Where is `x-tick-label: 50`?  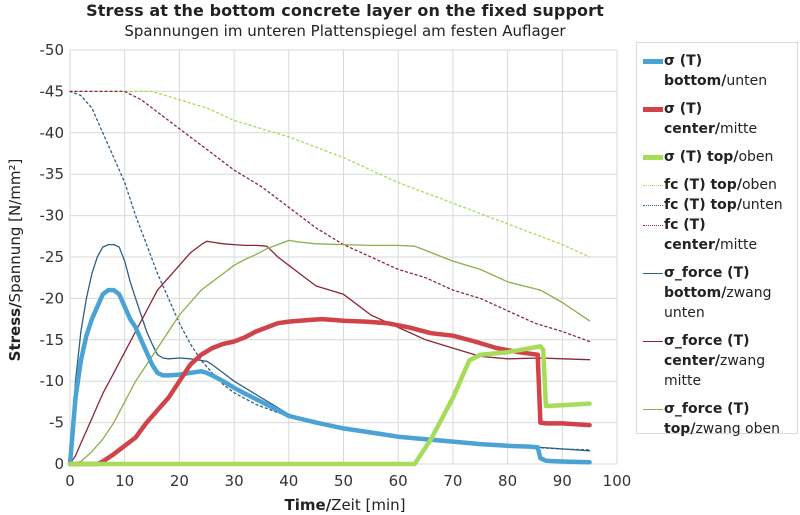 x-tick-label: 50 is located at coordinates (343, 481).